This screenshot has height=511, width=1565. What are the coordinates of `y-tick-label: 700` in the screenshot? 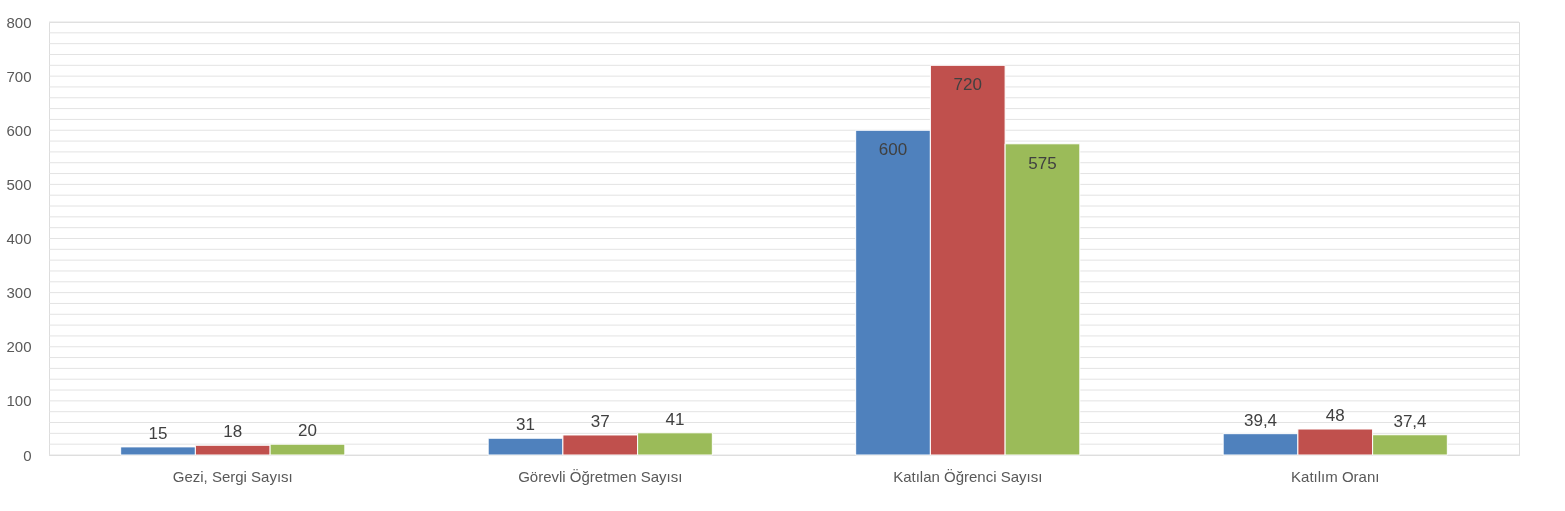 It's located at (19, 76).